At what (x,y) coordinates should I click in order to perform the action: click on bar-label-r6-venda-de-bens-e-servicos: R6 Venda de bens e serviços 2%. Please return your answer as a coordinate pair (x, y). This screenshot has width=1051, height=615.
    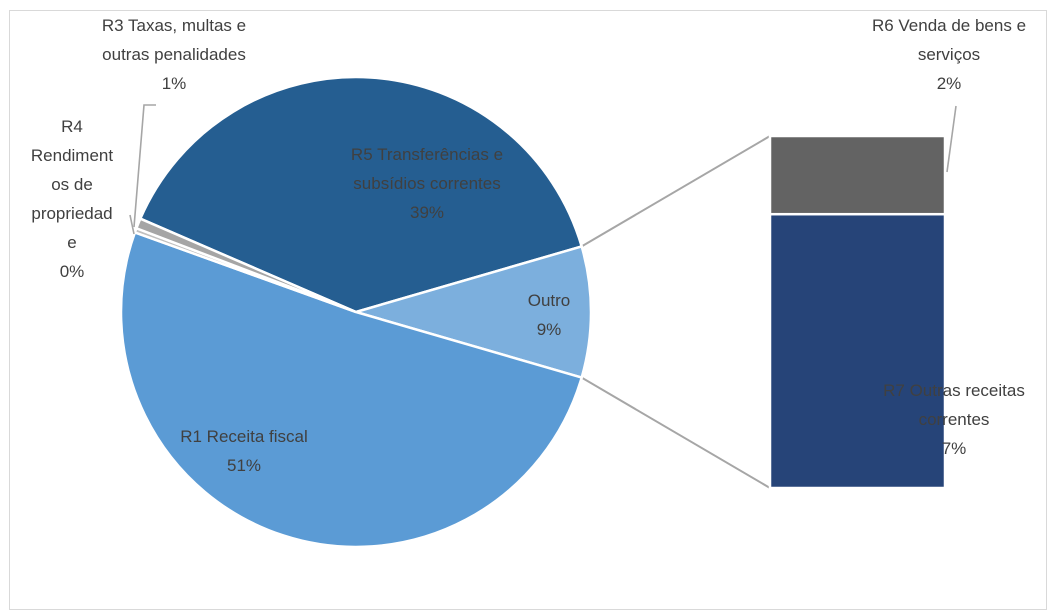
    Looking at the image, I should click on (949, 54).